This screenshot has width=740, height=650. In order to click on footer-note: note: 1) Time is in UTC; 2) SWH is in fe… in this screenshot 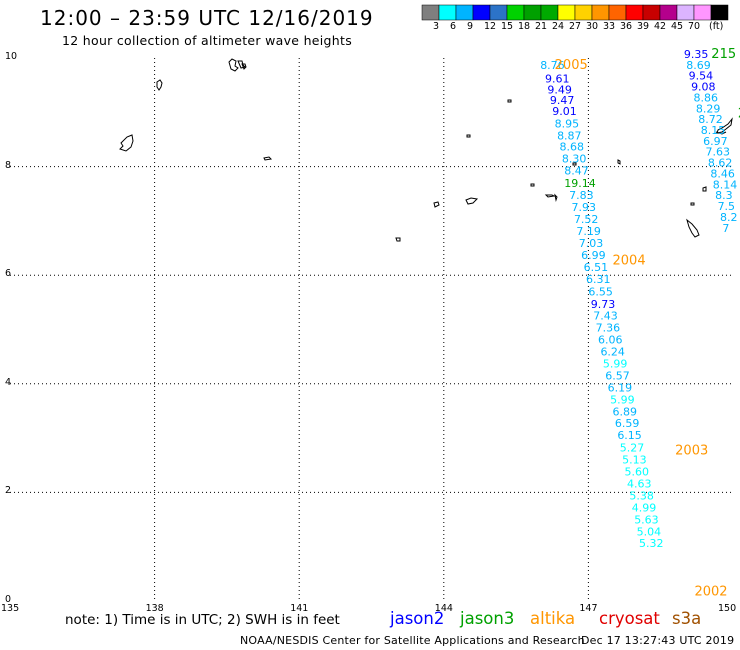, I will do `click(202, 620)`.